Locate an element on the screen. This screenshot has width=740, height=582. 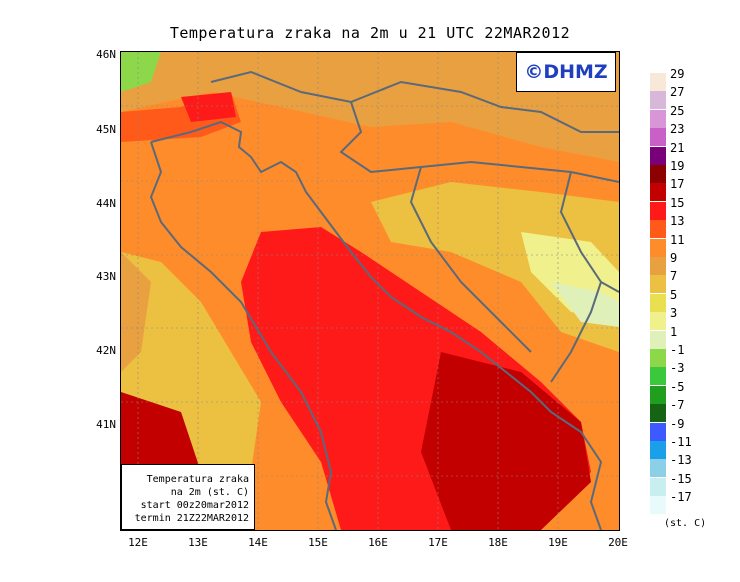
legend-label: 5 is located at coordinates (674, 294).